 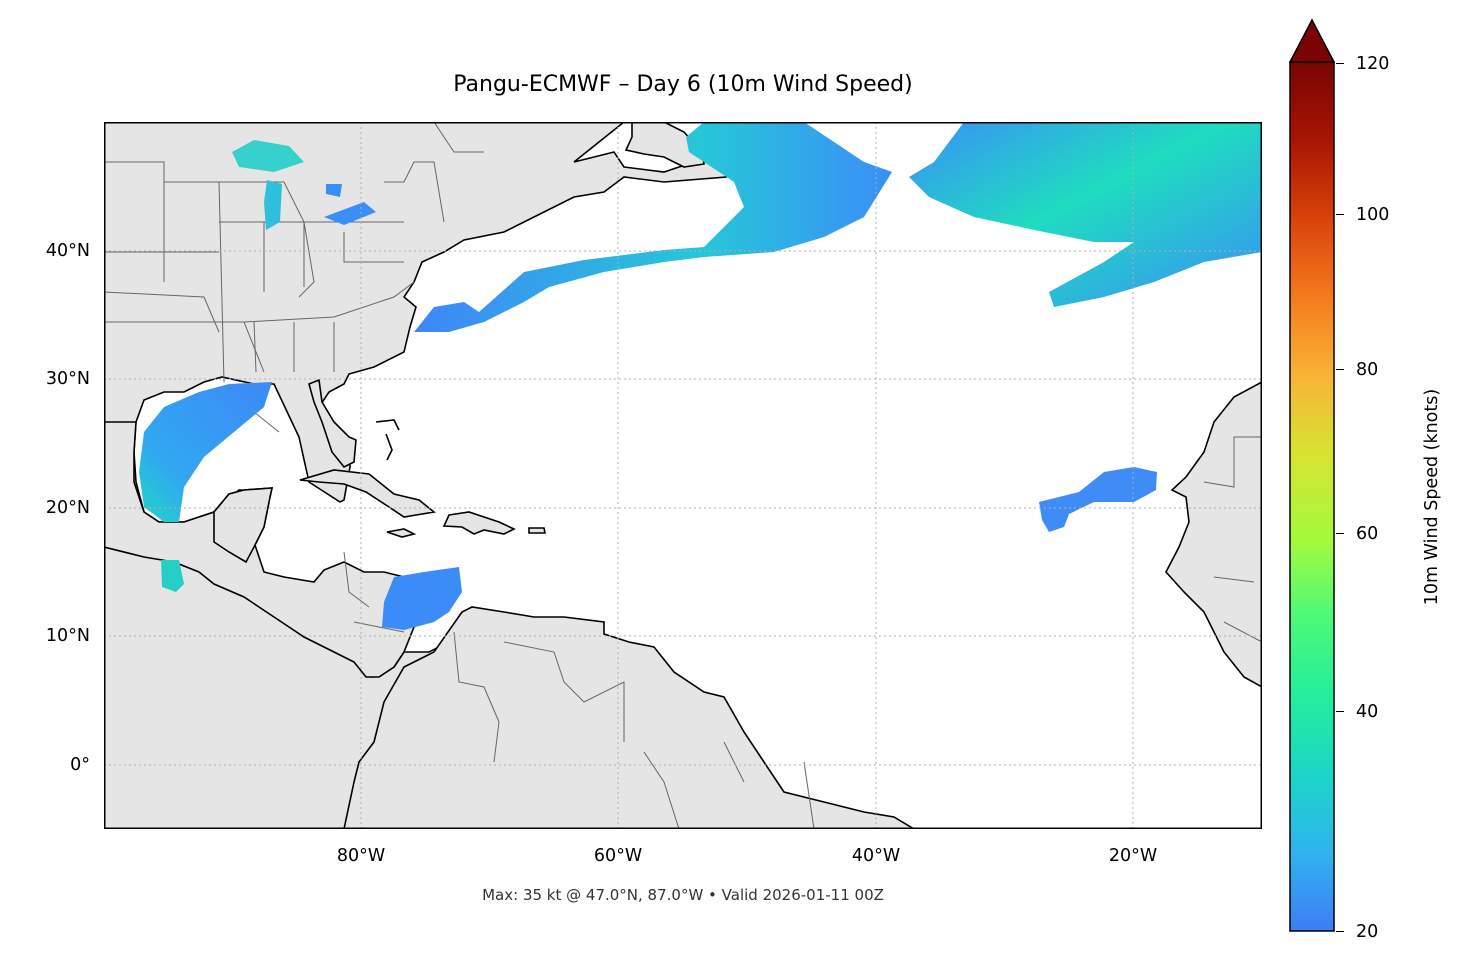 What do you see at coordinates (387, 440) in the screenshot?
I see `land-bahamas` at bounding box center [387, 440].